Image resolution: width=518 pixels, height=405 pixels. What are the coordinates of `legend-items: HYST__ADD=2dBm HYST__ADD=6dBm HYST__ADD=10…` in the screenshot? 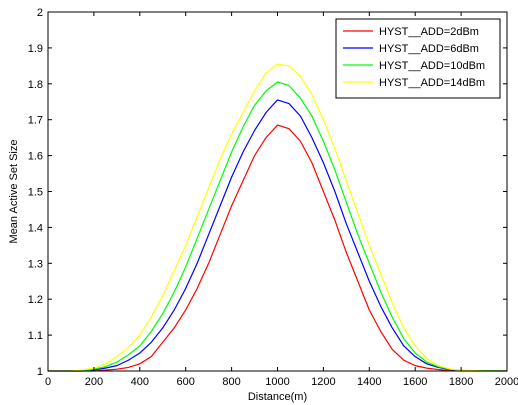 It's located at (414, 57).